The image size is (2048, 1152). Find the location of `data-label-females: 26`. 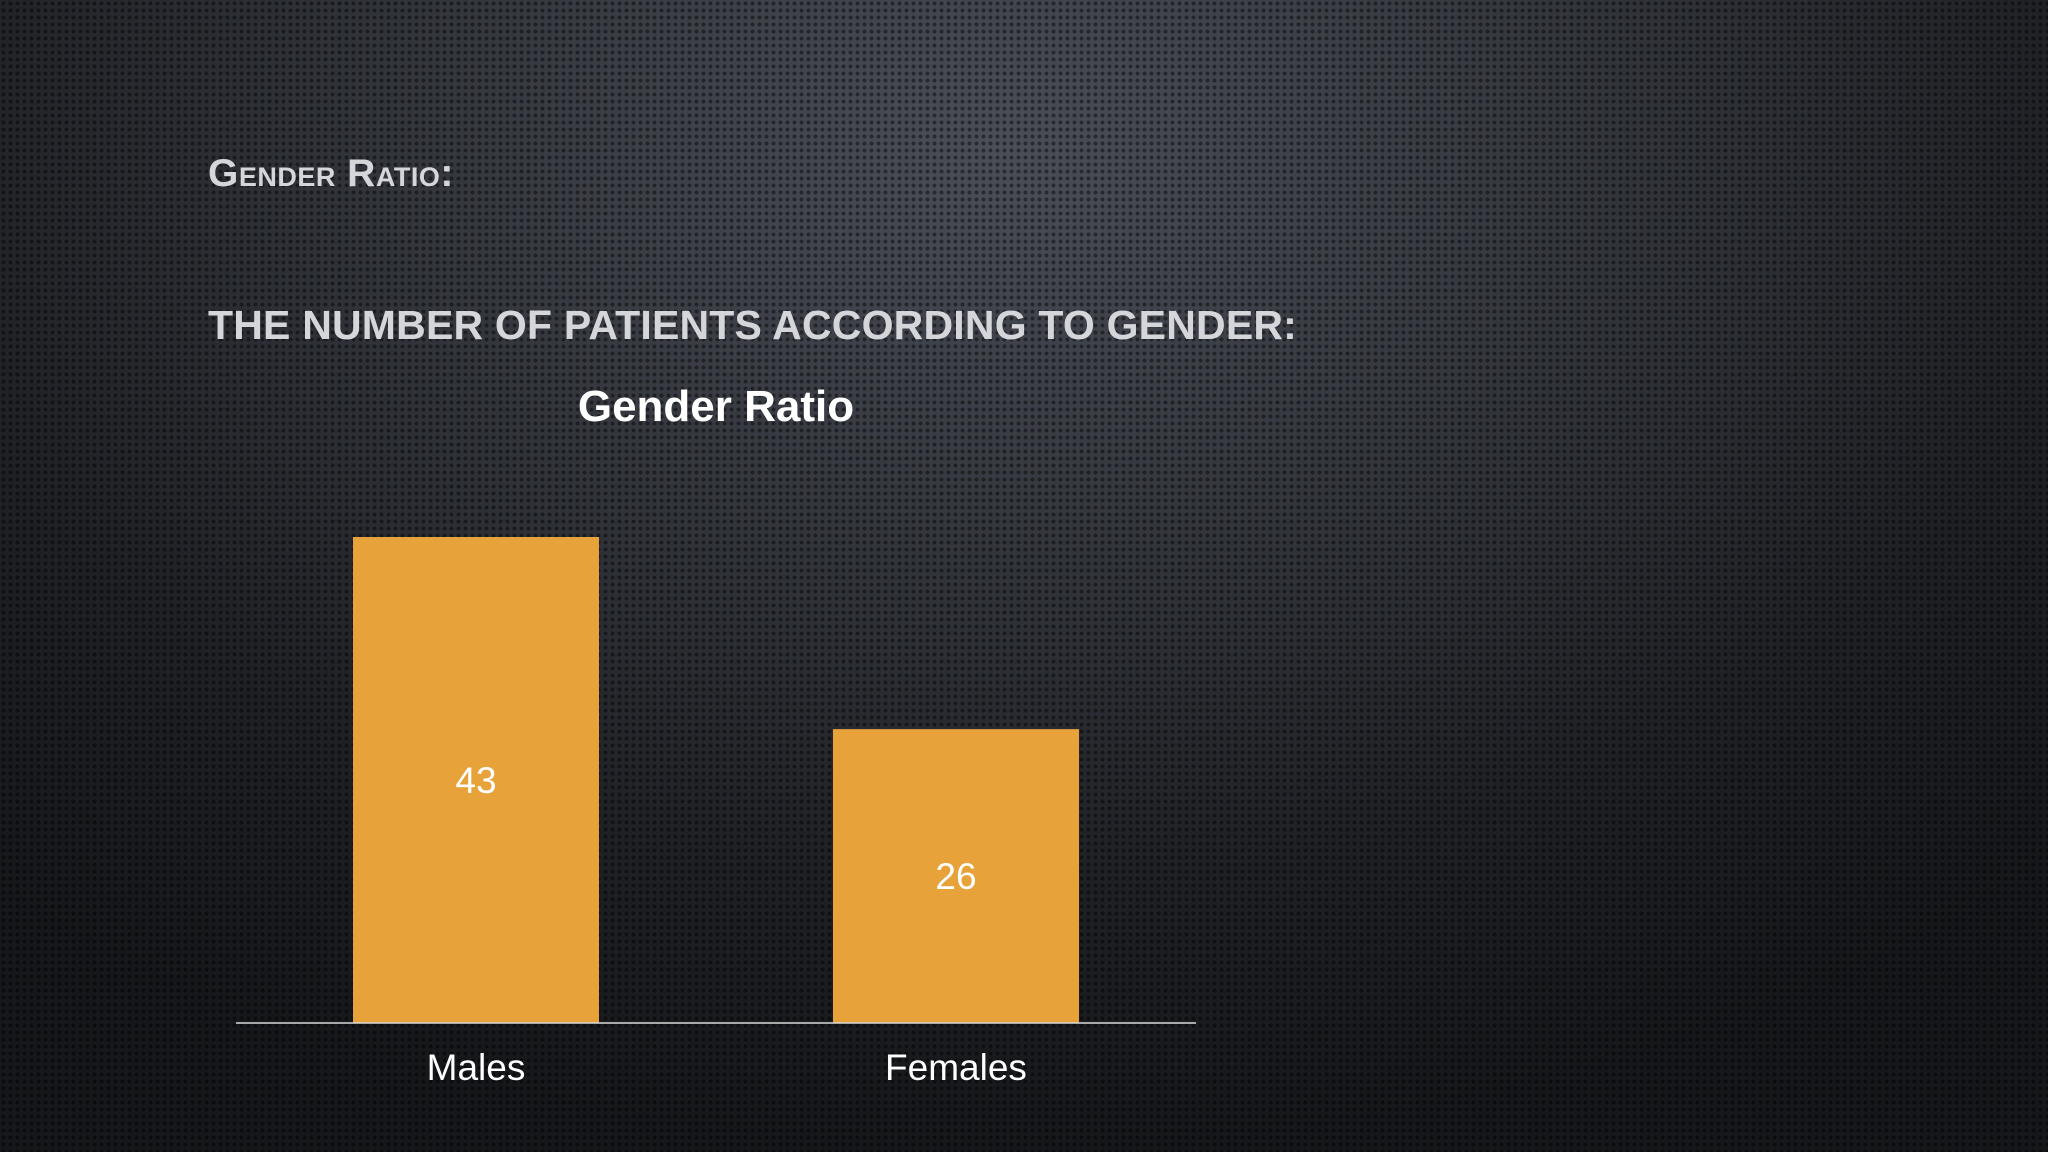

data-label-females: 26 is located at coordinates (955, 876).